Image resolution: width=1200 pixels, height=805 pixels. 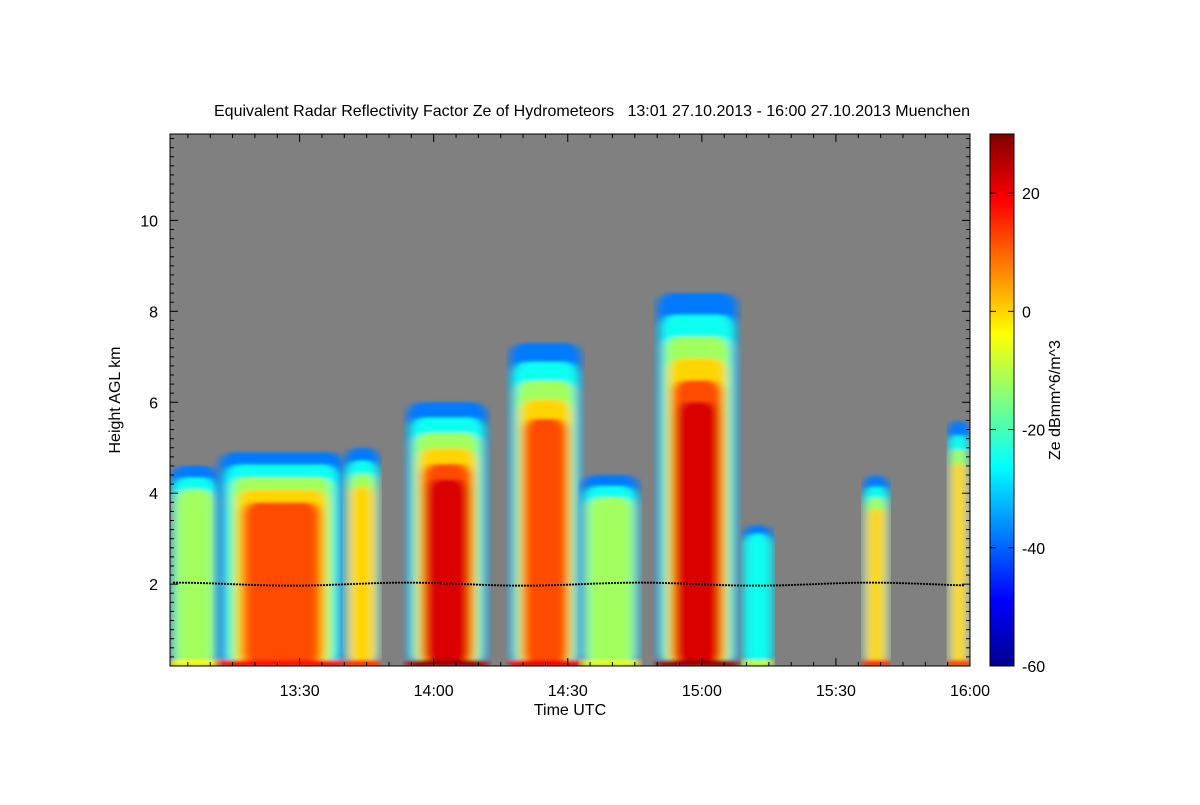 What do you see at coordinates (300, 691) in the screenshot?
I see `x-tick-label: 13:30` at bounding box center [300, 691].